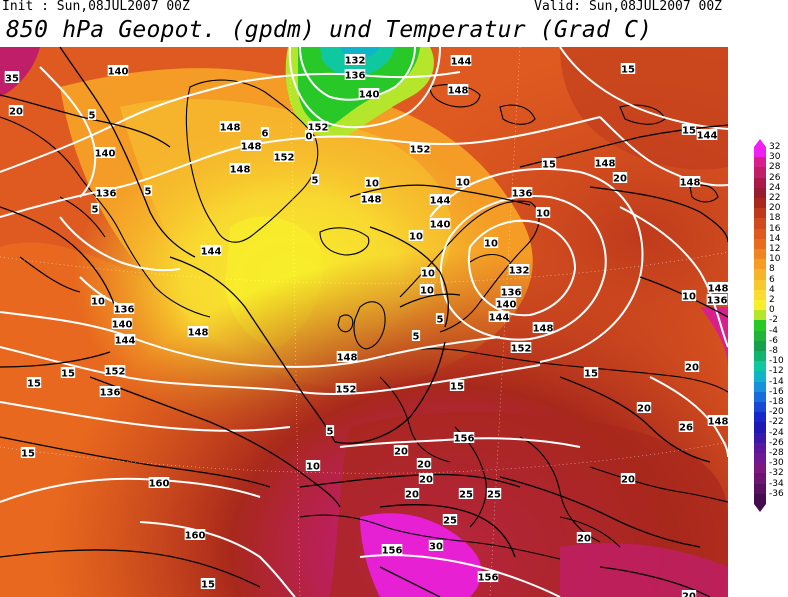 This screenshot has width=788, height=597. What do you see at coordinates (776, 442) in the screenshot?
I see `colorbar-label: -26` at bounding box center [776, 442].